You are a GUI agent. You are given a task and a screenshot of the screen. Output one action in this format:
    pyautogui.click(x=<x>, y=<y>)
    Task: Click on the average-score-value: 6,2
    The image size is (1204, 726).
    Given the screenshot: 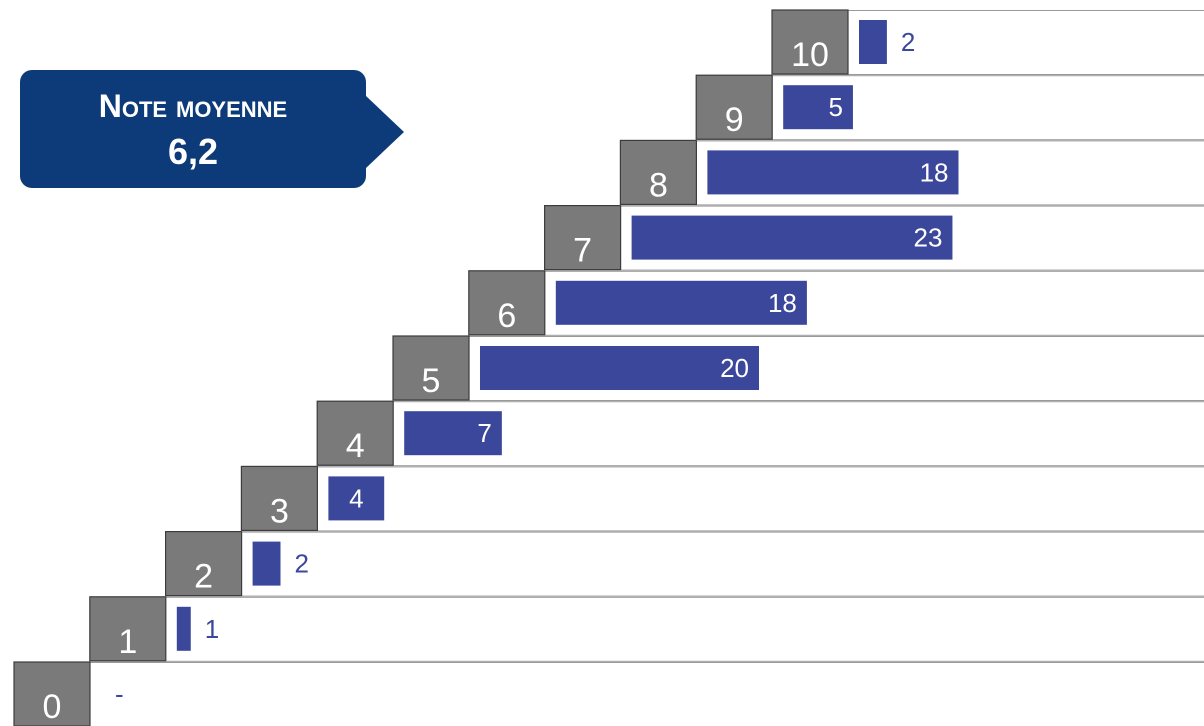 What is the action you would take?
    pyautogui.click(x=193, y=151)
    